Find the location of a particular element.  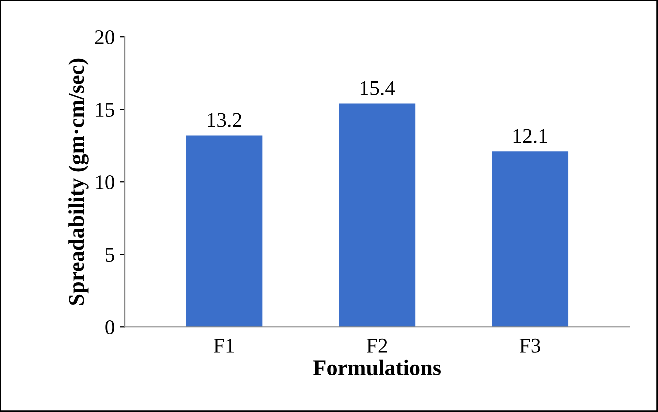

y-tick-label: 5 is located at coordinates (110, 255).